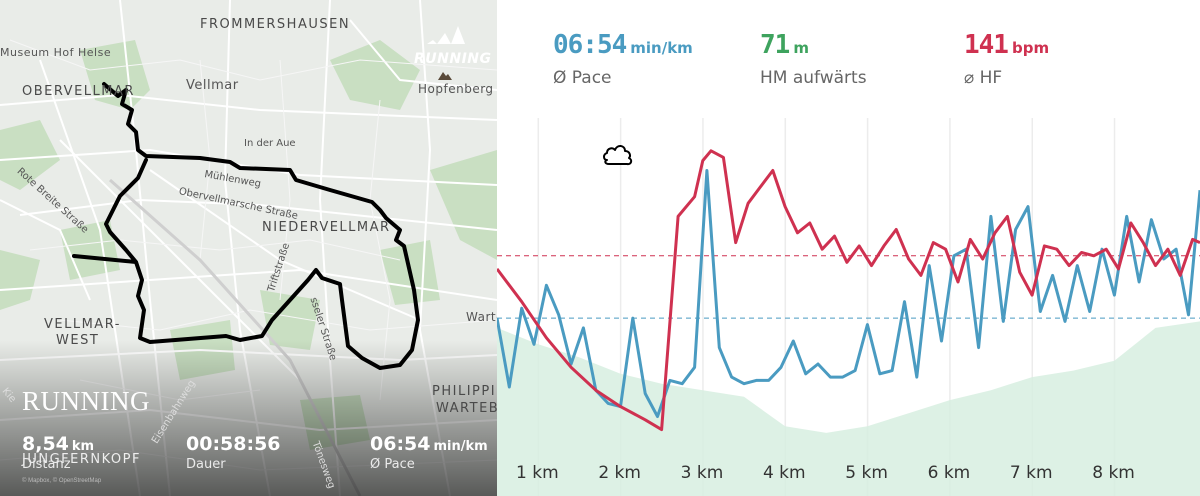 This screenshot has height=496, width=1200. What do you see at coordinates (78, 340) in the screenshot?
I see `place-vellmar-west-2: WEST` at bounding box center [78, 340].